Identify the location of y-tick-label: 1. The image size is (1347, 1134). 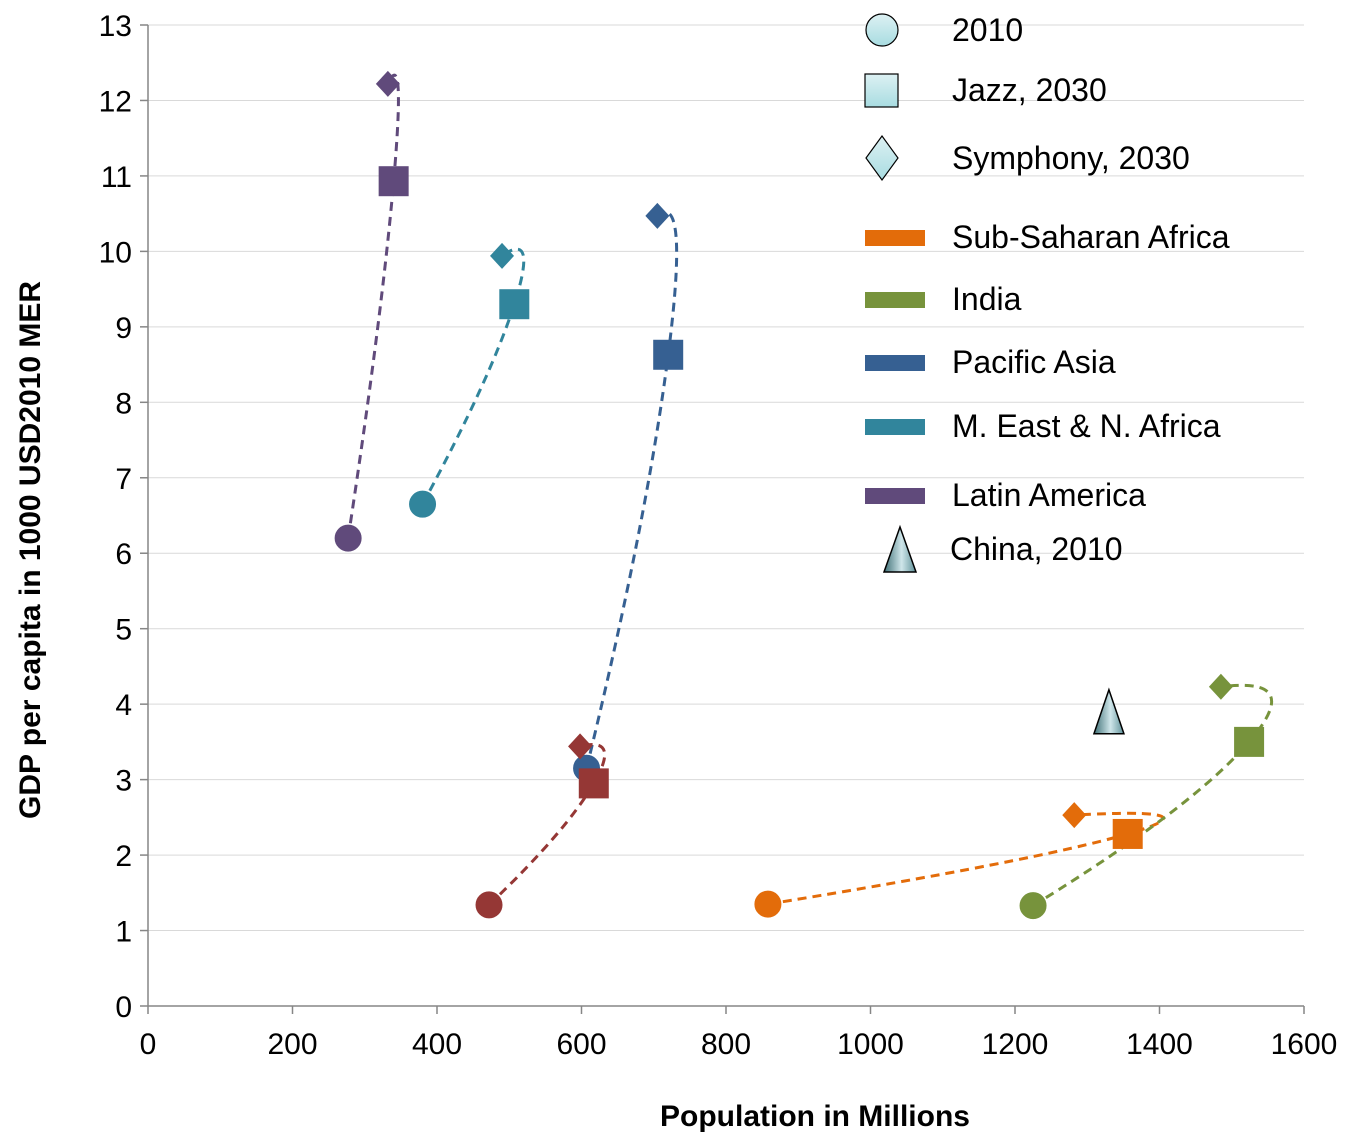
(123, 932).